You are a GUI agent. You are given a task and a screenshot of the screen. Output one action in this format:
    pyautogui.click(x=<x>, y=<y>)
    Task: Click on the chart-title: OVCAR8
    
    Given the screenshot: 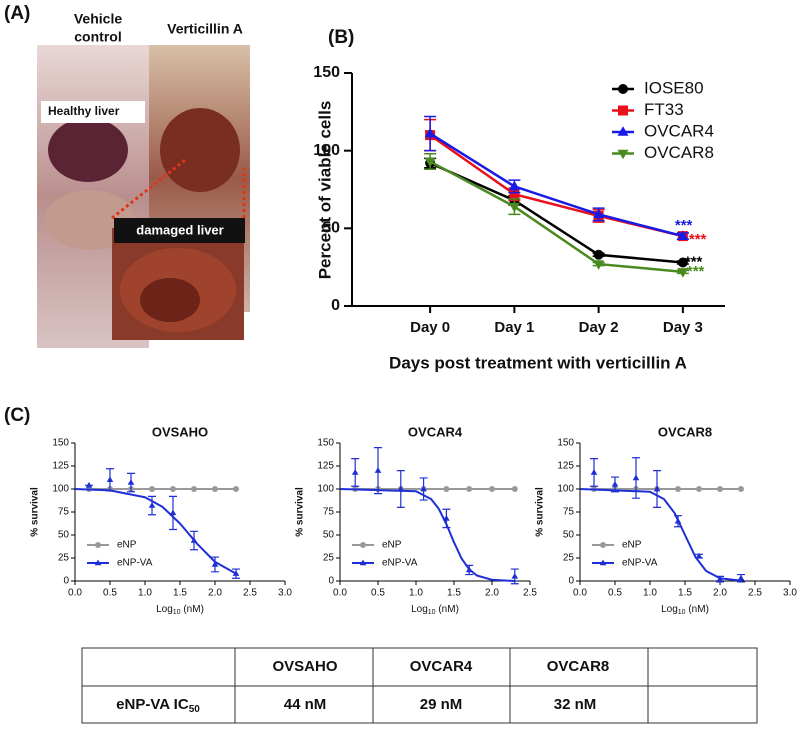 What is the action you would take?
    pyautogui.click(x=685, y=431)
    